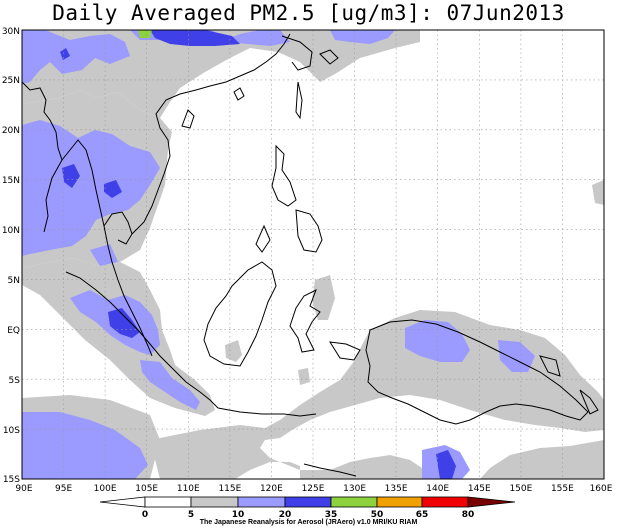 Image resolution: width=617 pixels, height=529 pixels. What do you see at coordinates (11, 480) in the screenshot?
I see `lat-label: 15S` at bounding box center [11, 480].